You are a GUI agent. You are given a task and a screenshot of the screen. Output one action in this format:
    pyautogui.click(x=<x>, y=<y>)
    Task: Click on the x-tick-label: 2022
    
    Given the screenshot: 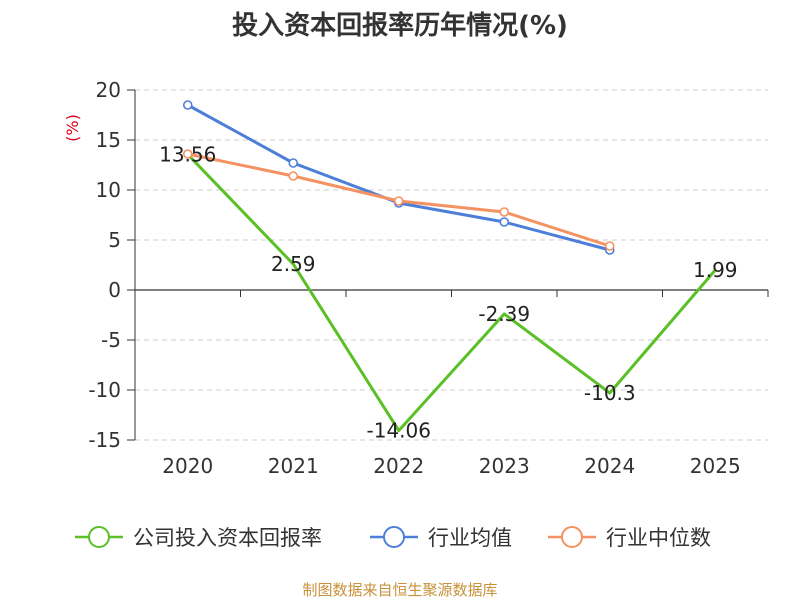 What is the action you would take?
    pyautogui.click(x=398, y=466)
    